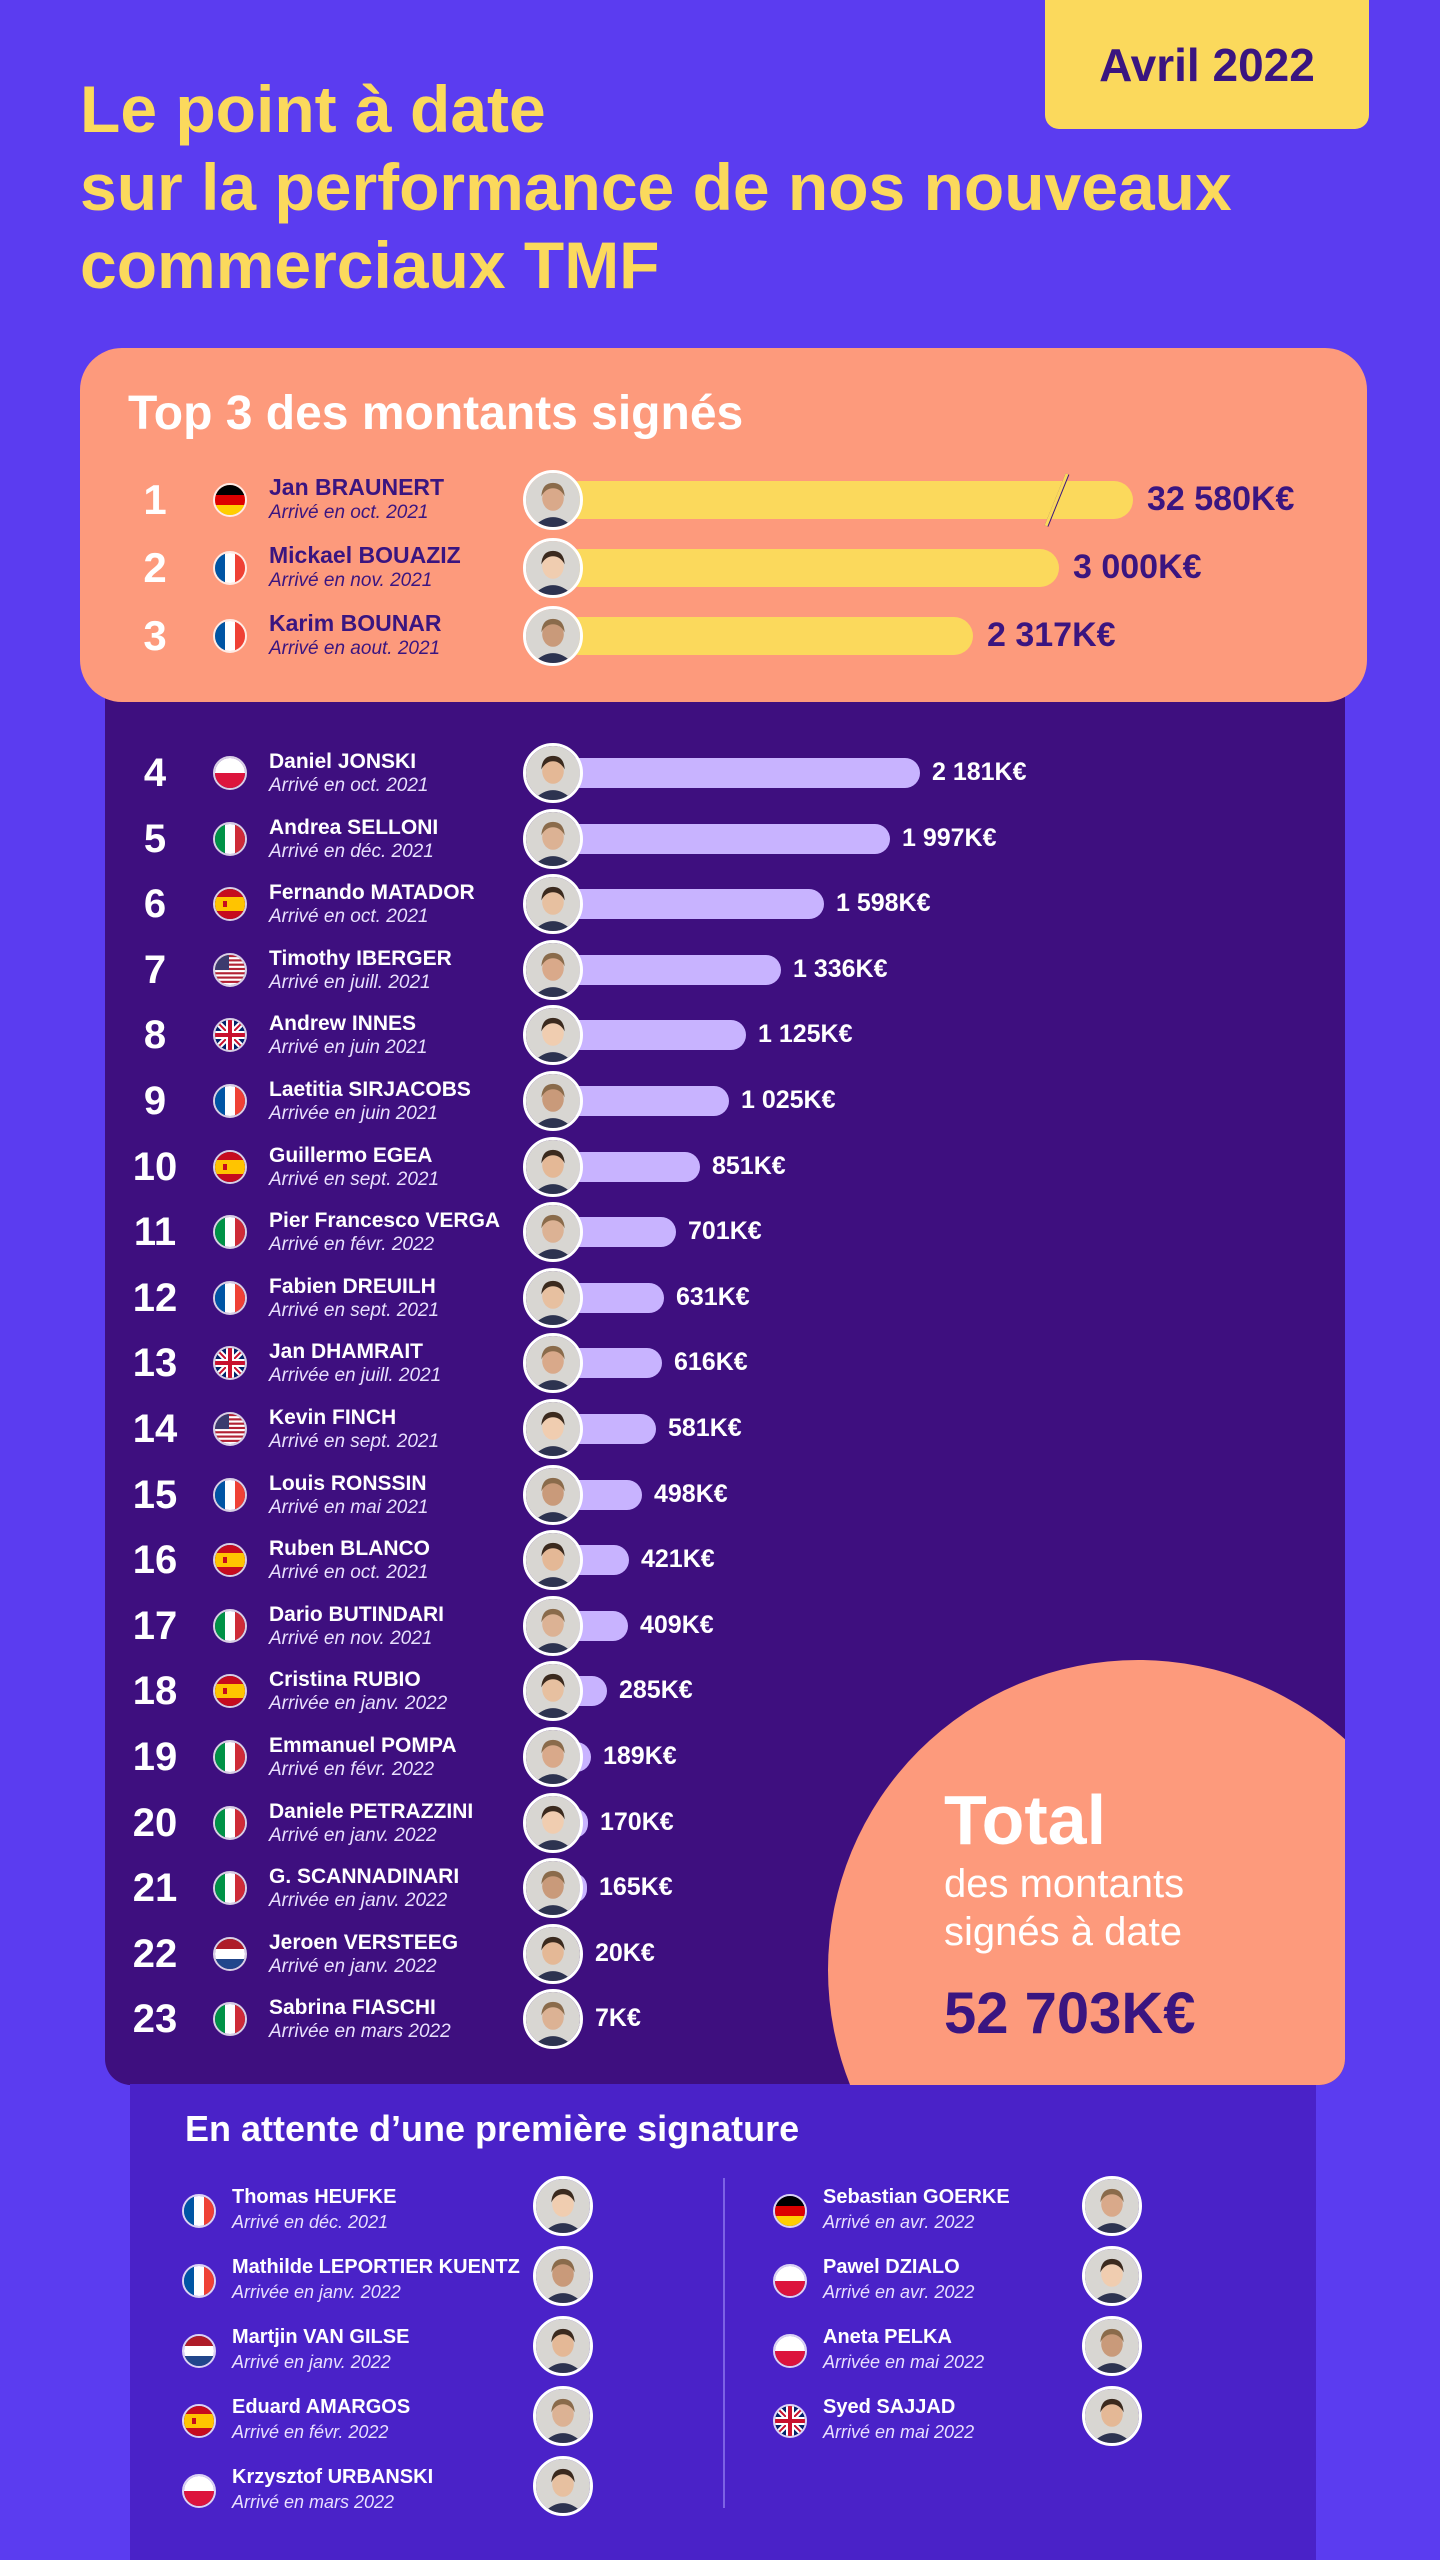  What do you see at coordinates (1025, 1820) in the screenshot?
I see `total-title: Total` at bounding box center [1025, 1820].